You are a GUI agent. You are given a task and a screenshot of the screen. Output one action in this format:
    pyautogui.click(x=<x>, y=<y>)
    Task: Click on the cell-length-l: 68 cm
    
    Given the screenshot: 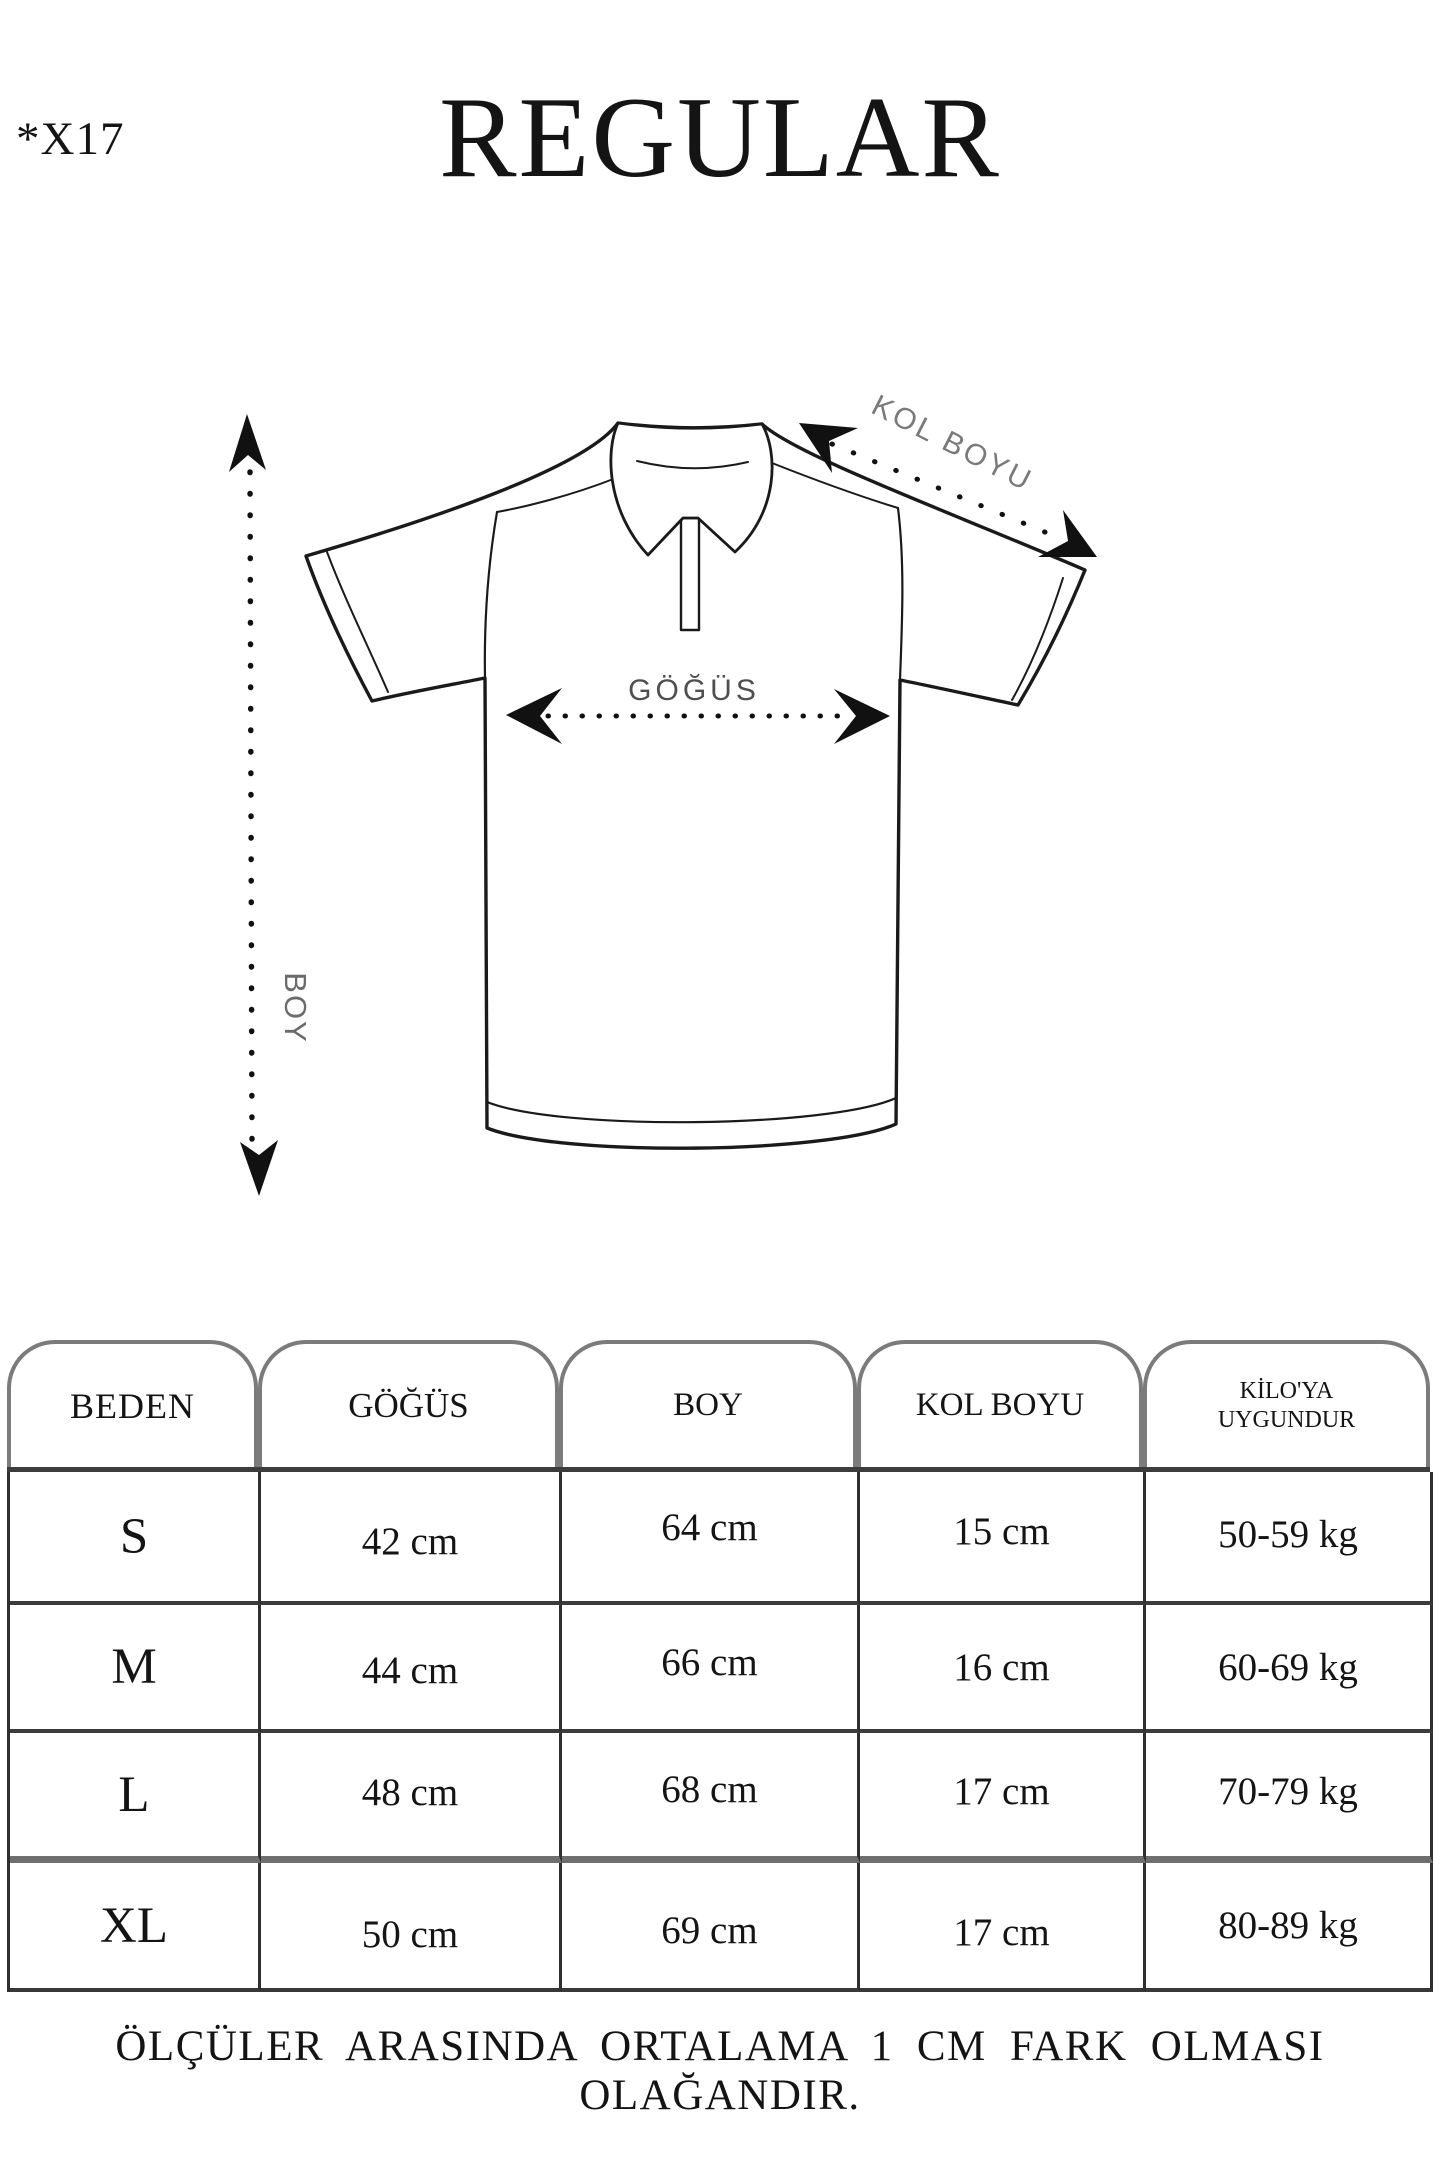 What is the action you would take?
    pyautogui.click(x=711, y=1798)
    